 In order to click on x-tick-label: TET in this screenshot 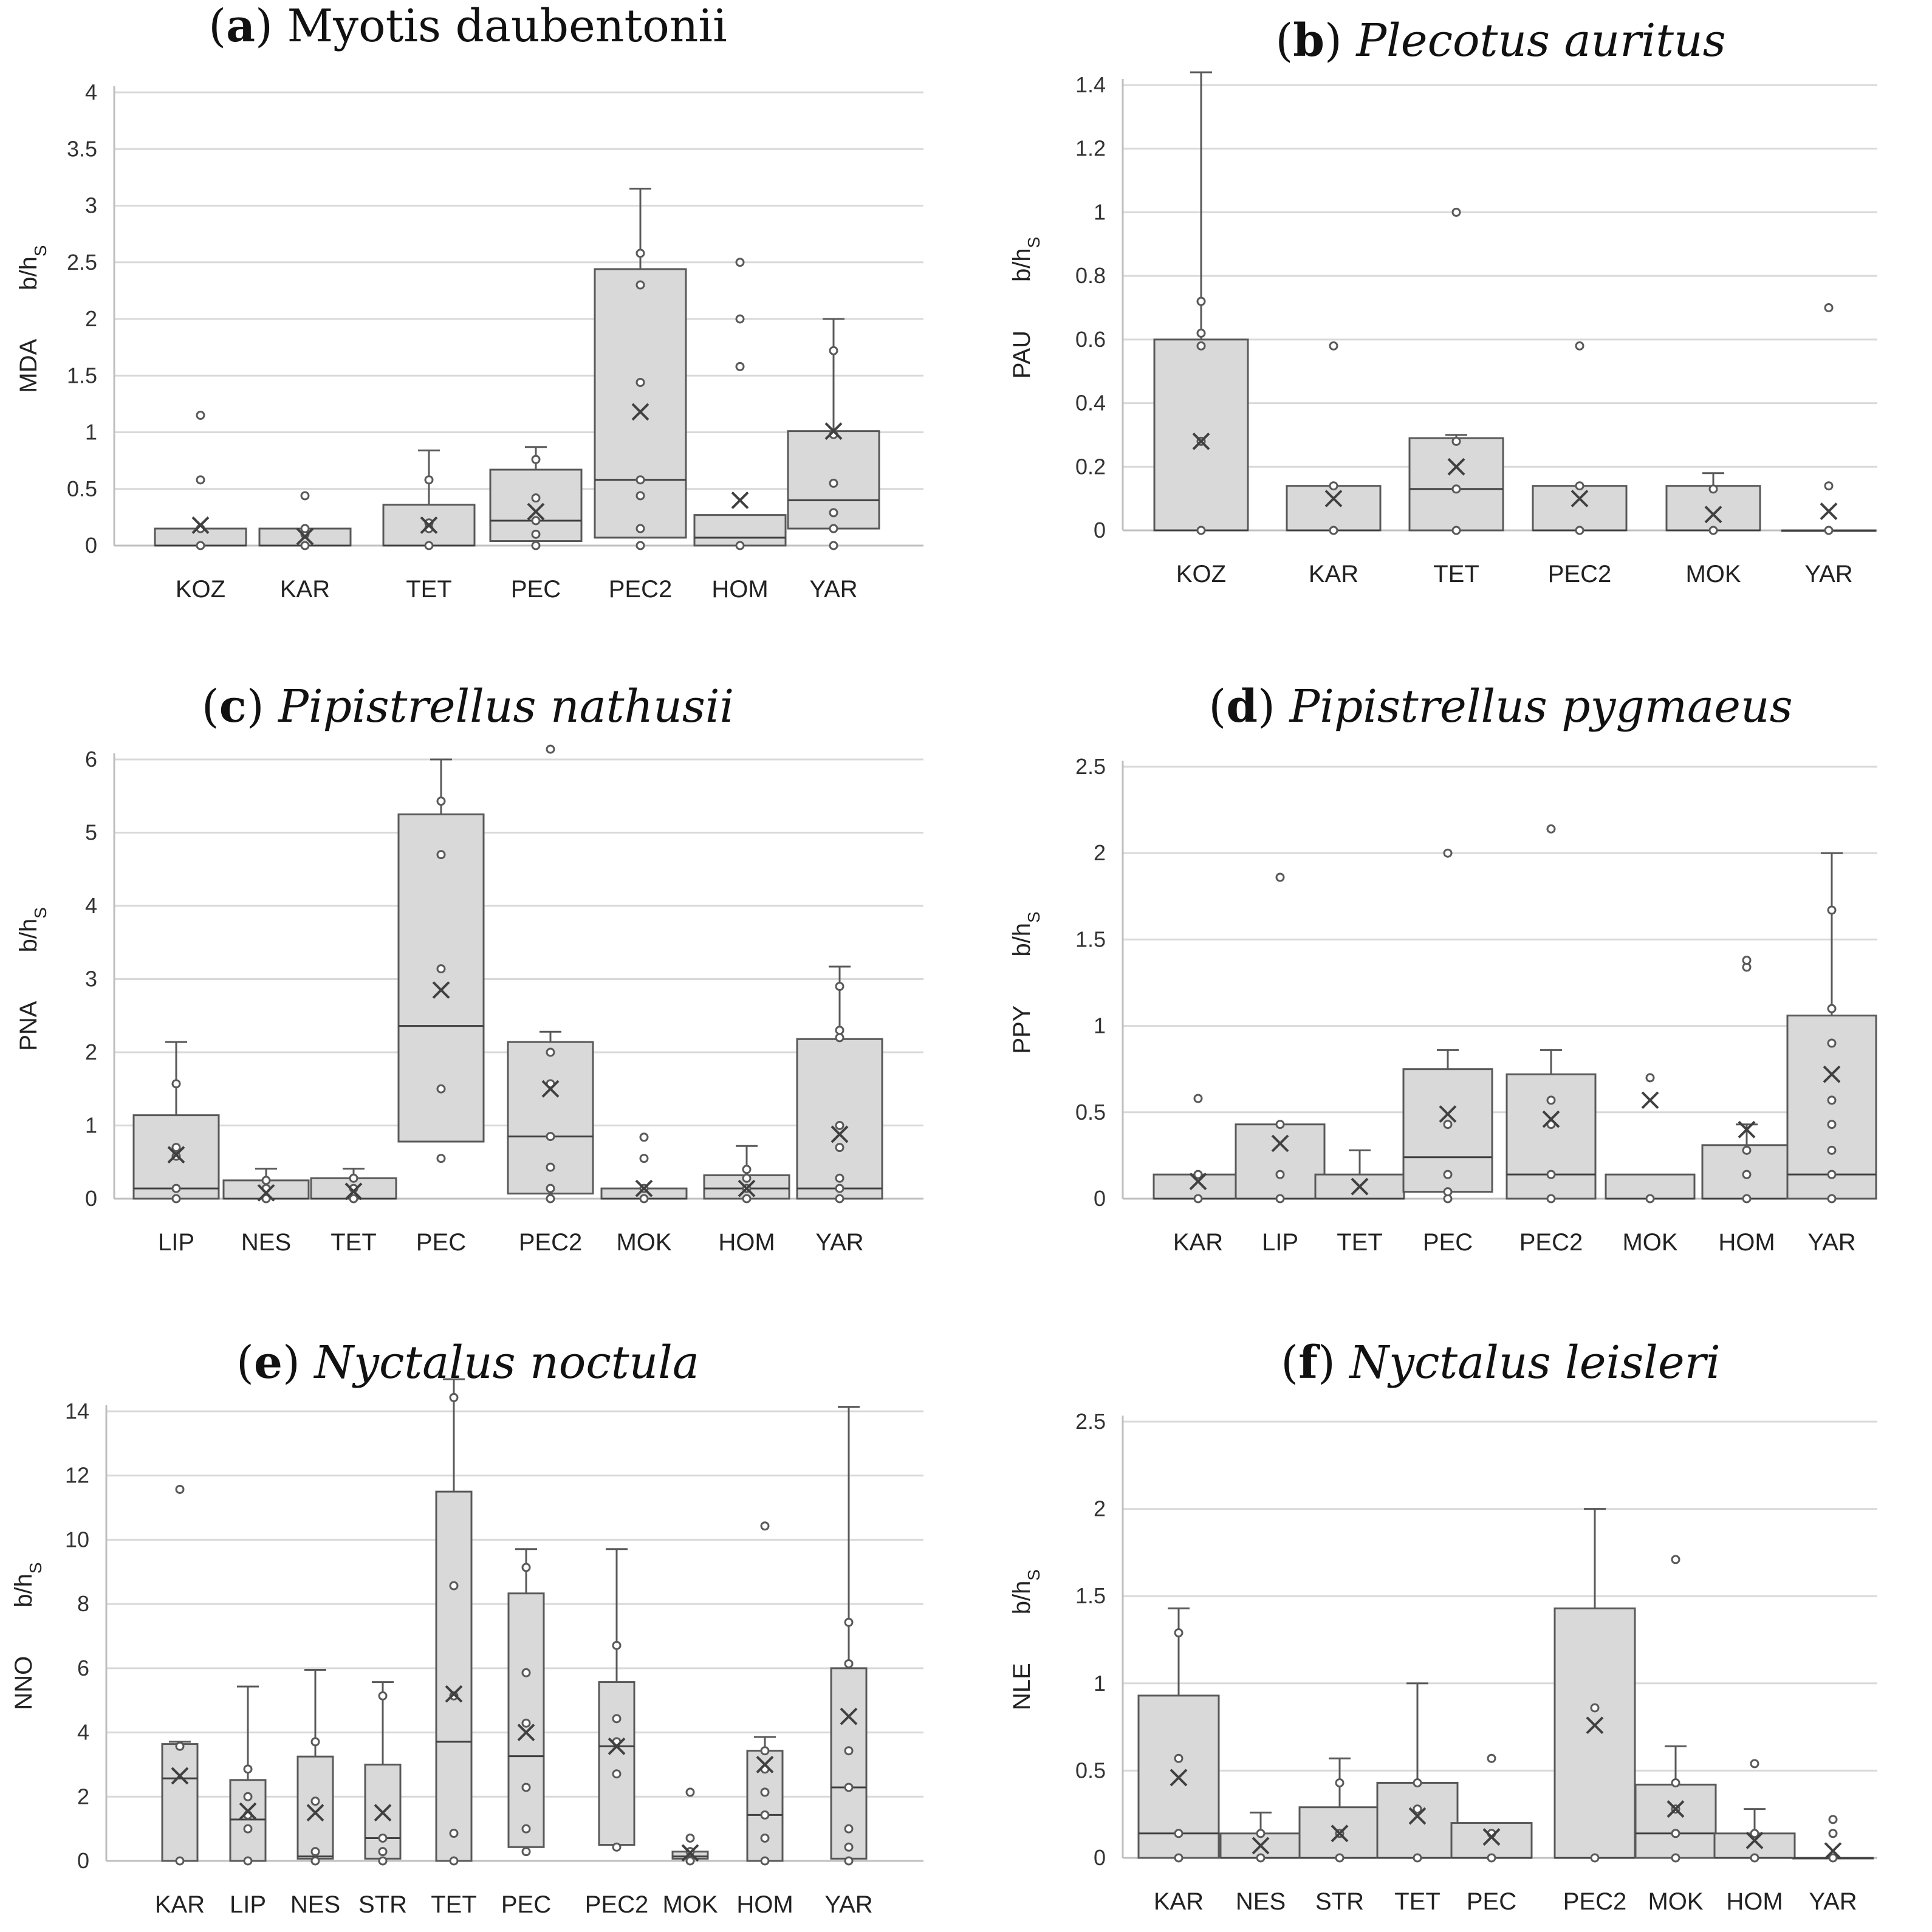, I will do `click(454, 1904)`.